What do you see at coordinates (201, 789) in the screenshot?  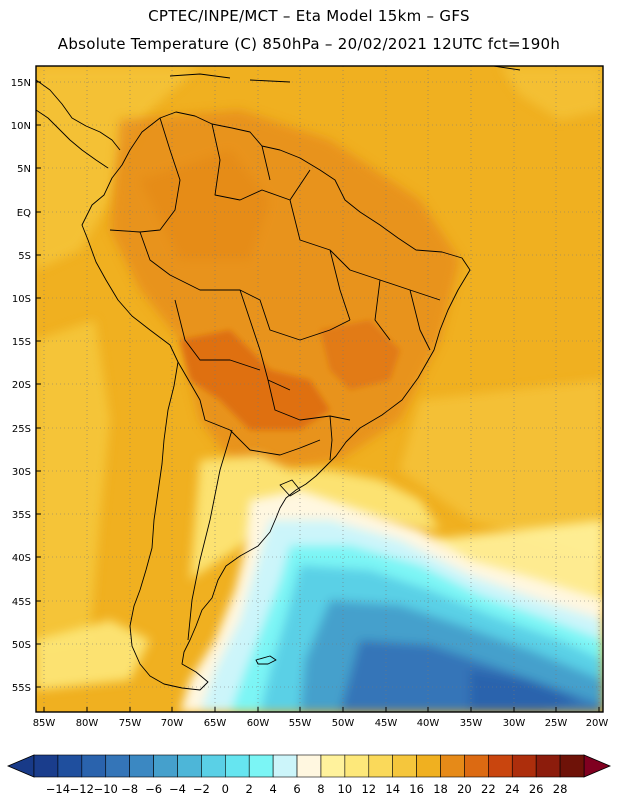 I see `colorbar-label: −2` at bounding box center [201, 789].